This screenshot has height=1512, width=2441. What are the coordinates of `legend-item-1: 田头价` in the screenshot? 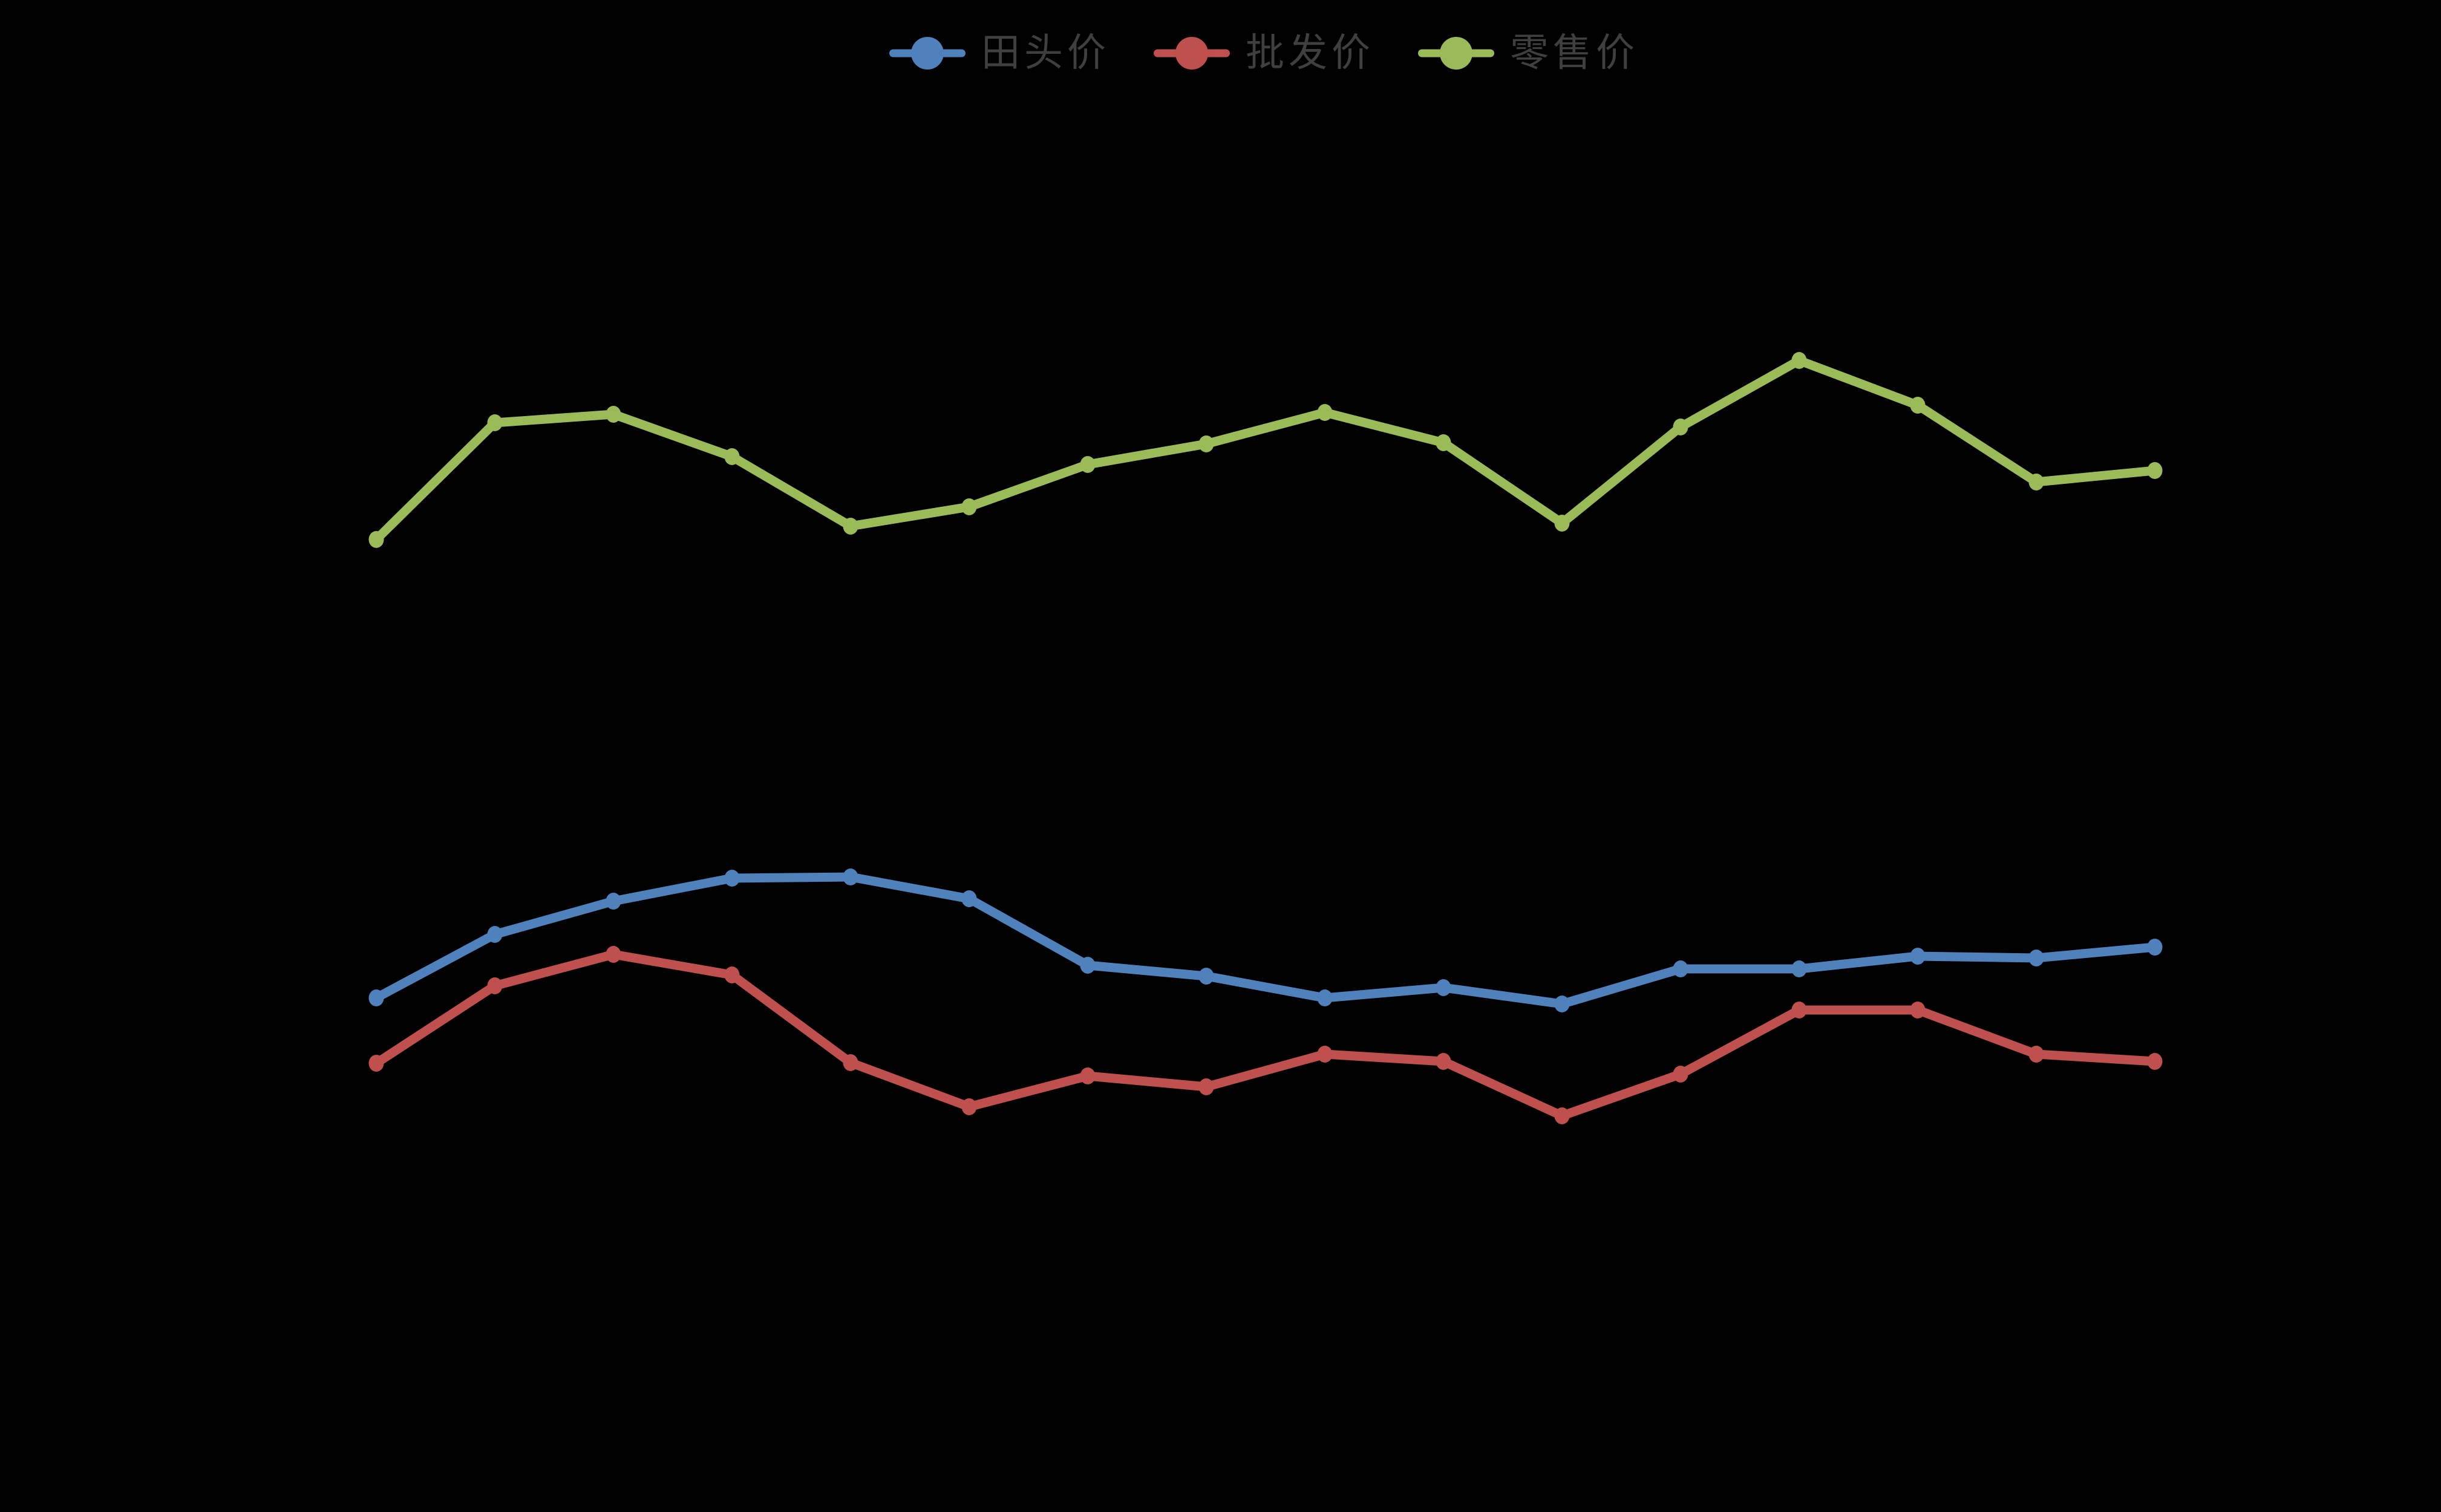 It's located at (999, 53).